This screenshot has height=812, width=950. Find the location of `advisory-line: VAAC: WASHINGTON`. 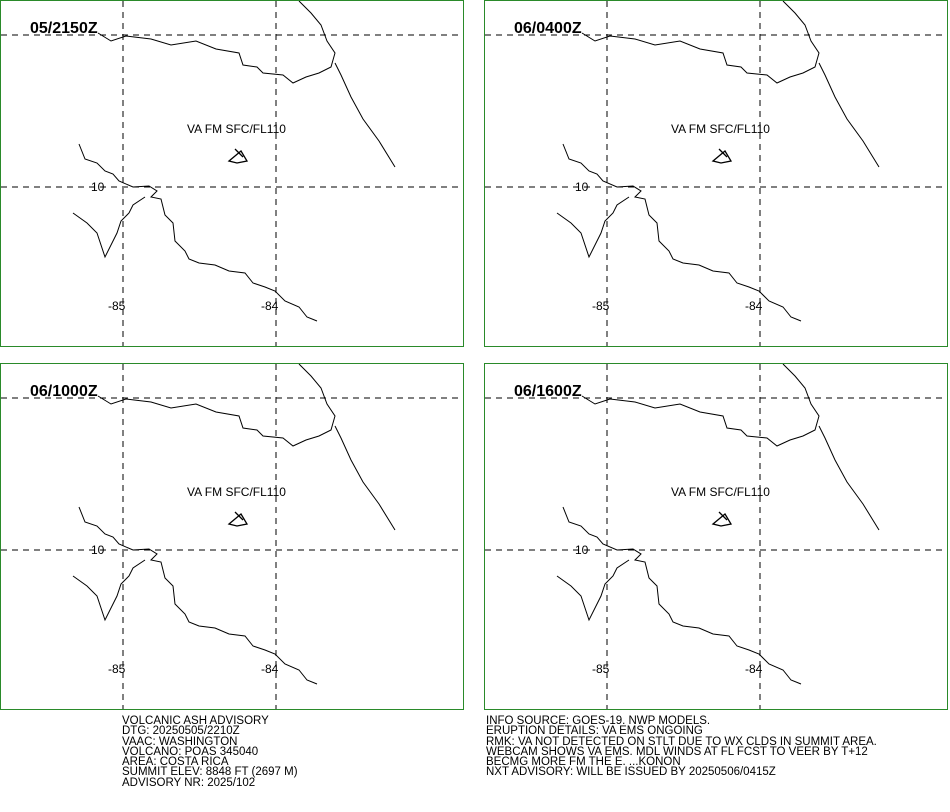

advisory-line: VAAC: WASHINGTON is located at coordinates (180, 741).